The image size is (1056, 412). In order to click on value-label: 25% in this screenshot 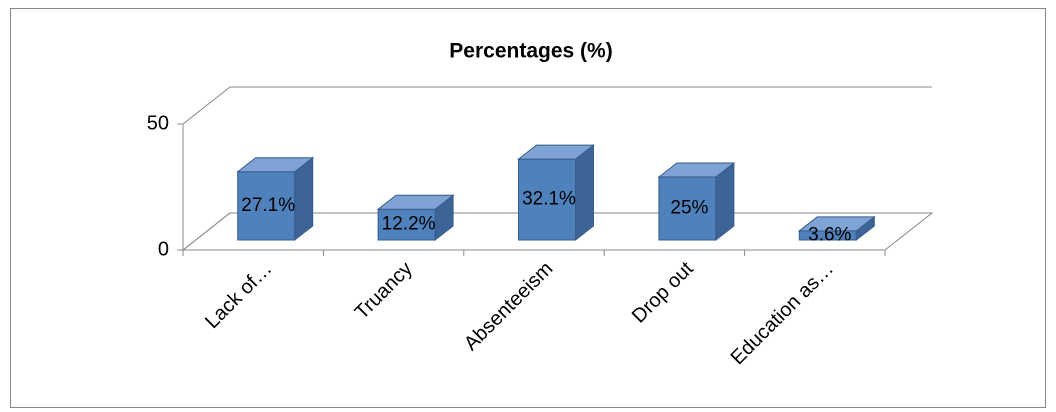, I will do `click(689, 208)`.